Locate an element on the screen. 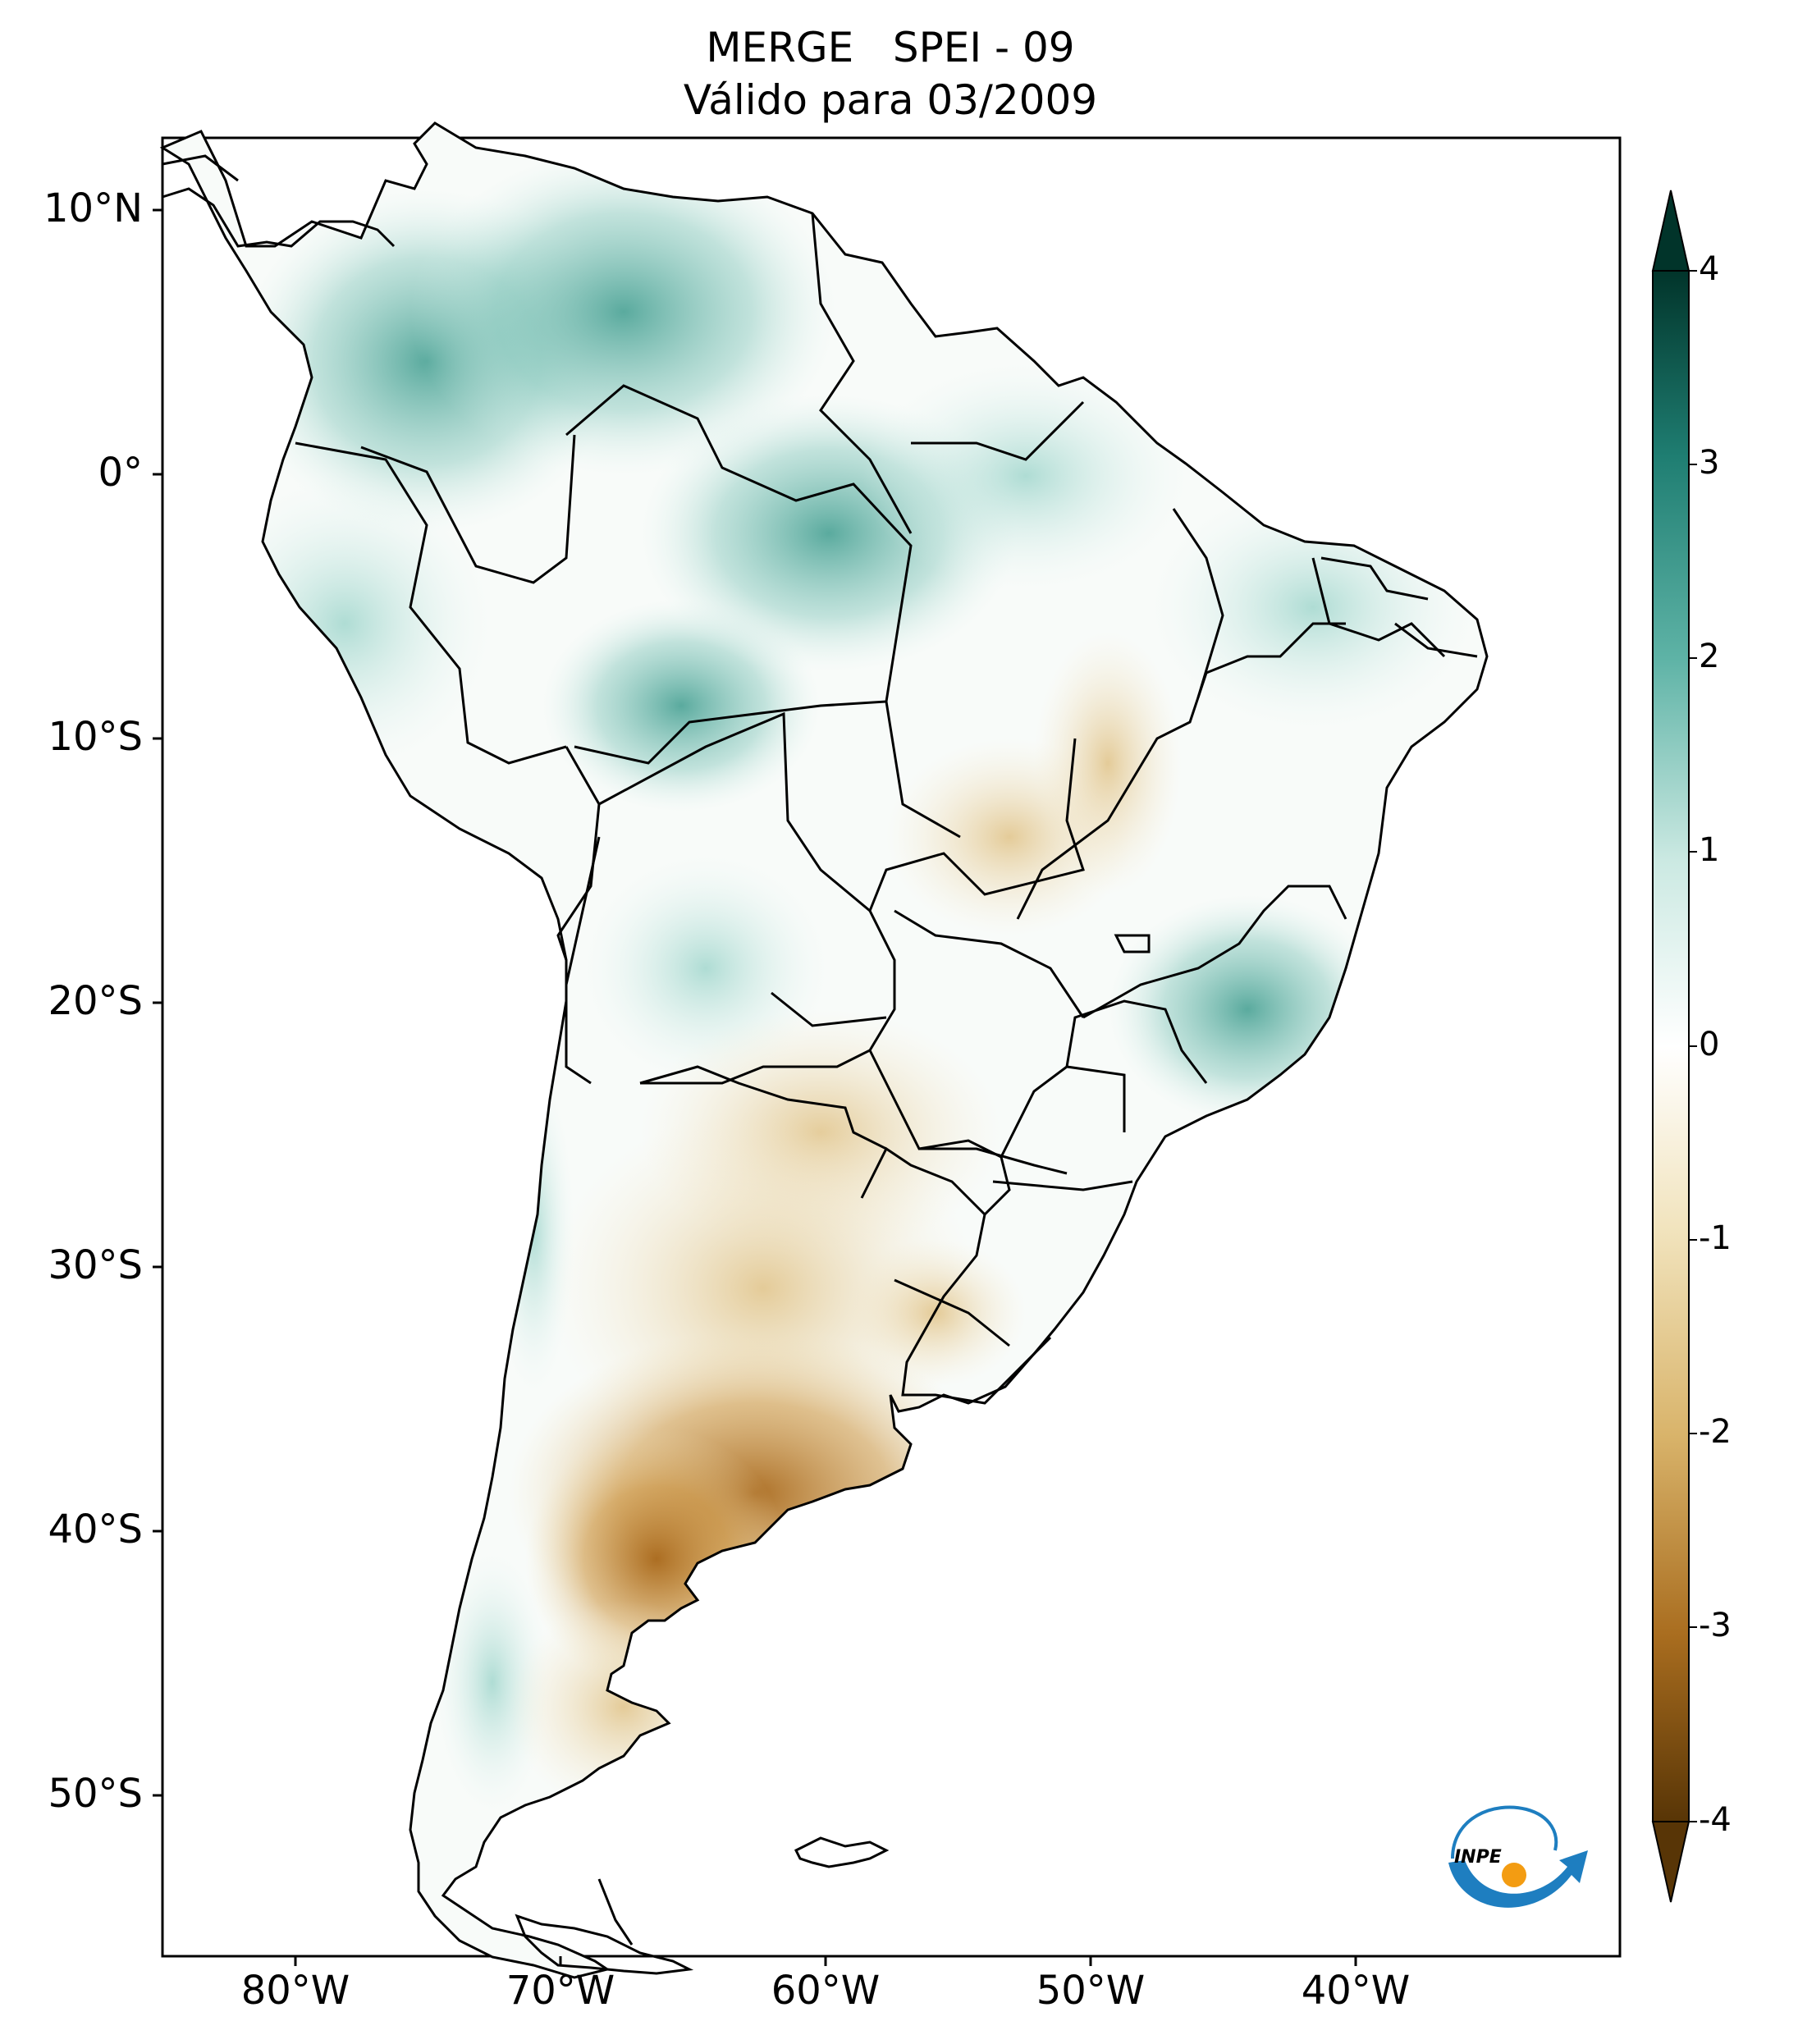  colorbar-label-neg1: -1 is located at coordinates (1715, 1238).